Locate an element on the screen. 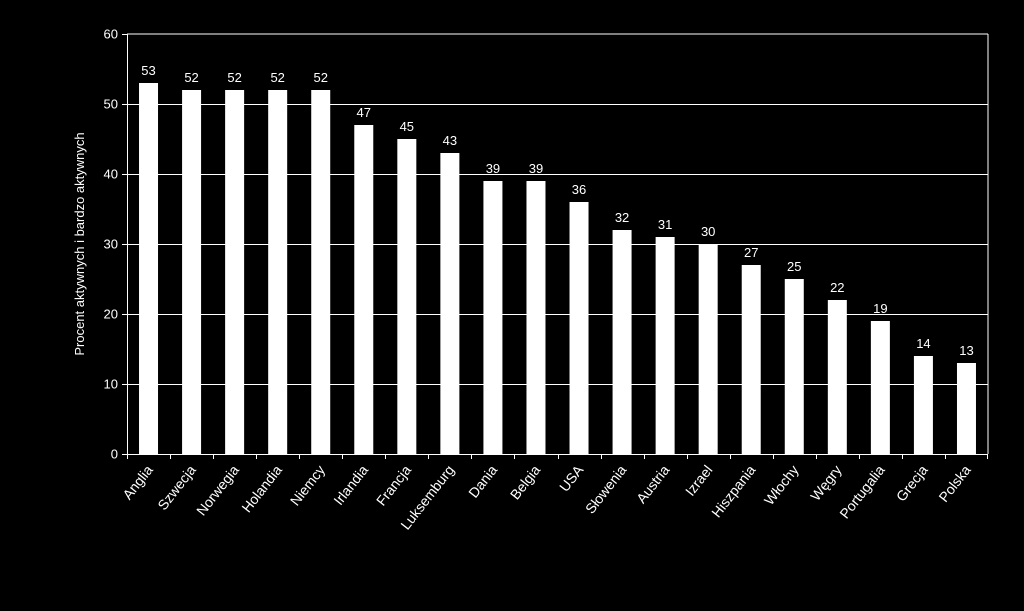 The image size is (1024, 611). x-category-label: Irlandia is located at coordinates (350, 485).